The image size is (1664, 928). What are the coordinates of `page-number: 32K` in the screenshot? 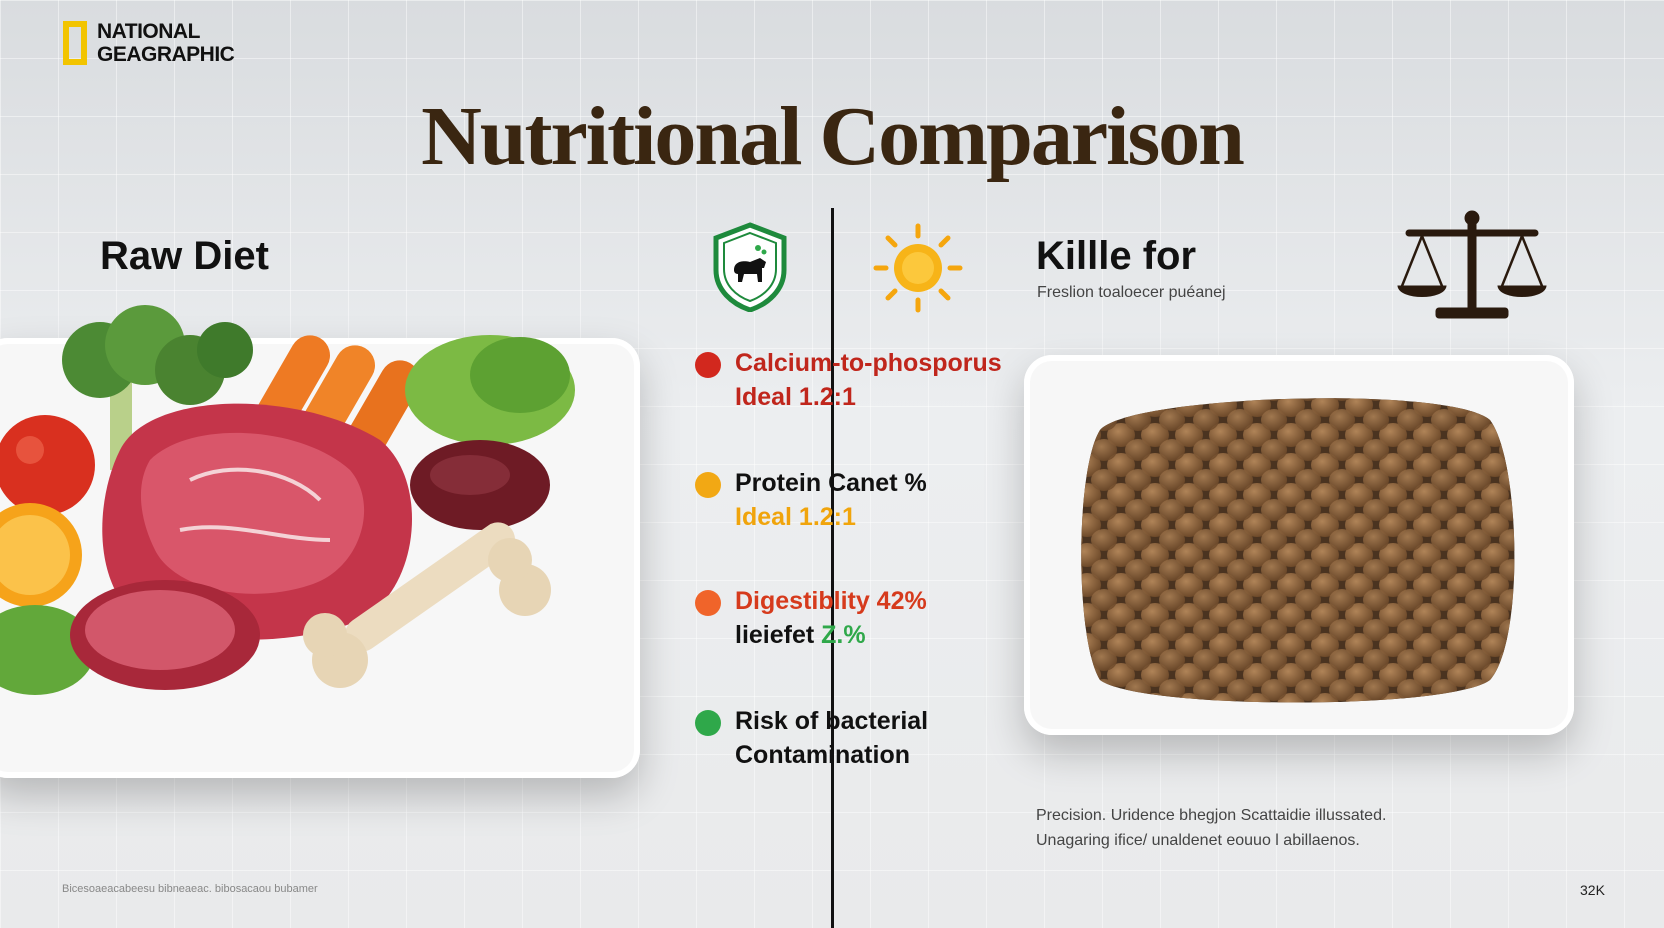 It's located at (1592, 890).